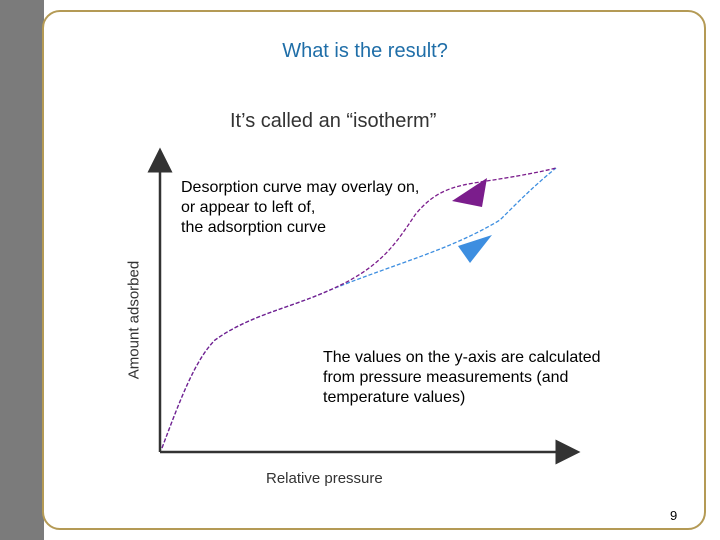  Describe the element at coordinates (475, 249) in the screenshot. I see `adsorption-arrow-head` at that location.